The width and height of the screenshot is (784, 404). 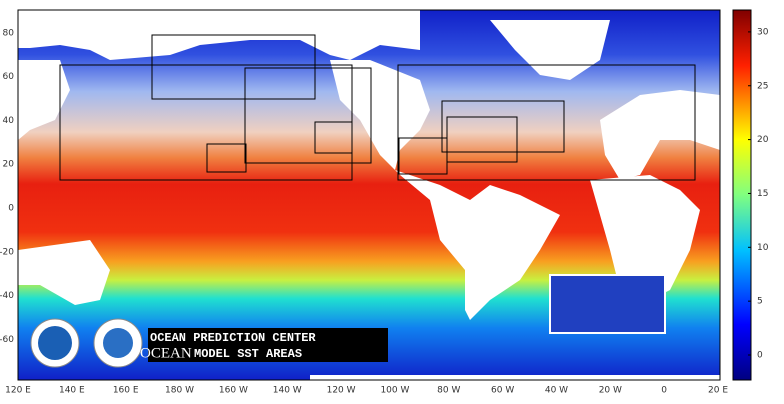 I want to click on banner-title: OCEAN PREDICTION CENTER, so click(x=233, y=338).